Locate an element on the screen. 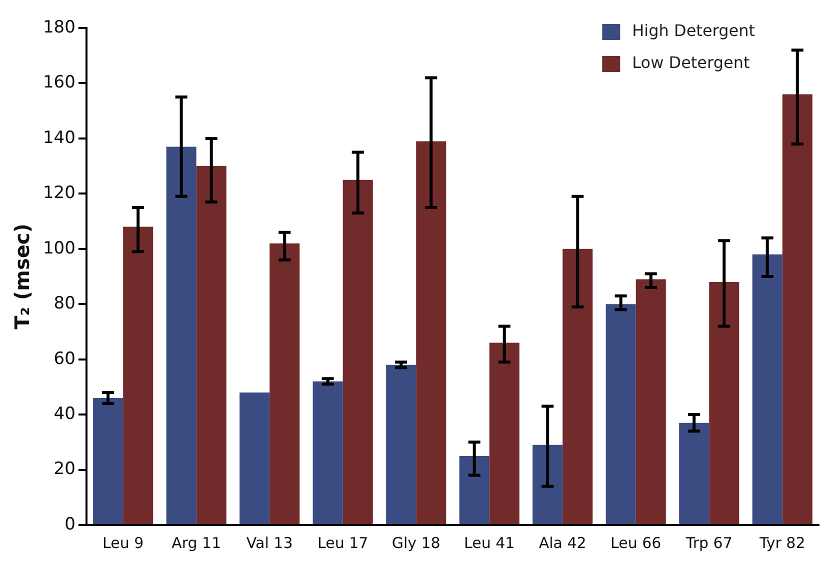 Image resolution: width=831 pixels, height=571 pixels. x-tick-label: Gly 18 is located at coordinates (416, 543).